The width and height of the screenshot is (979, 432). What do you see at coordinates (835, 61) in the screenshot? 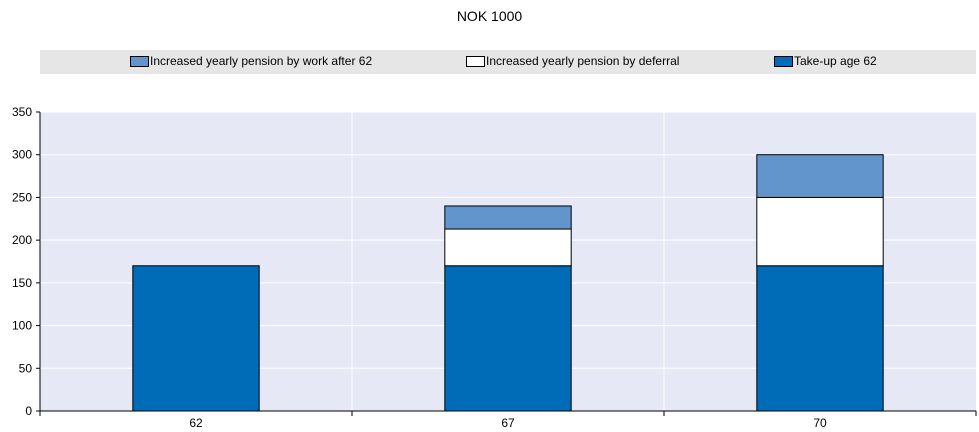
I see `legend-label-take-up-62: Take-up age 62` at bounding box center [835, 61].